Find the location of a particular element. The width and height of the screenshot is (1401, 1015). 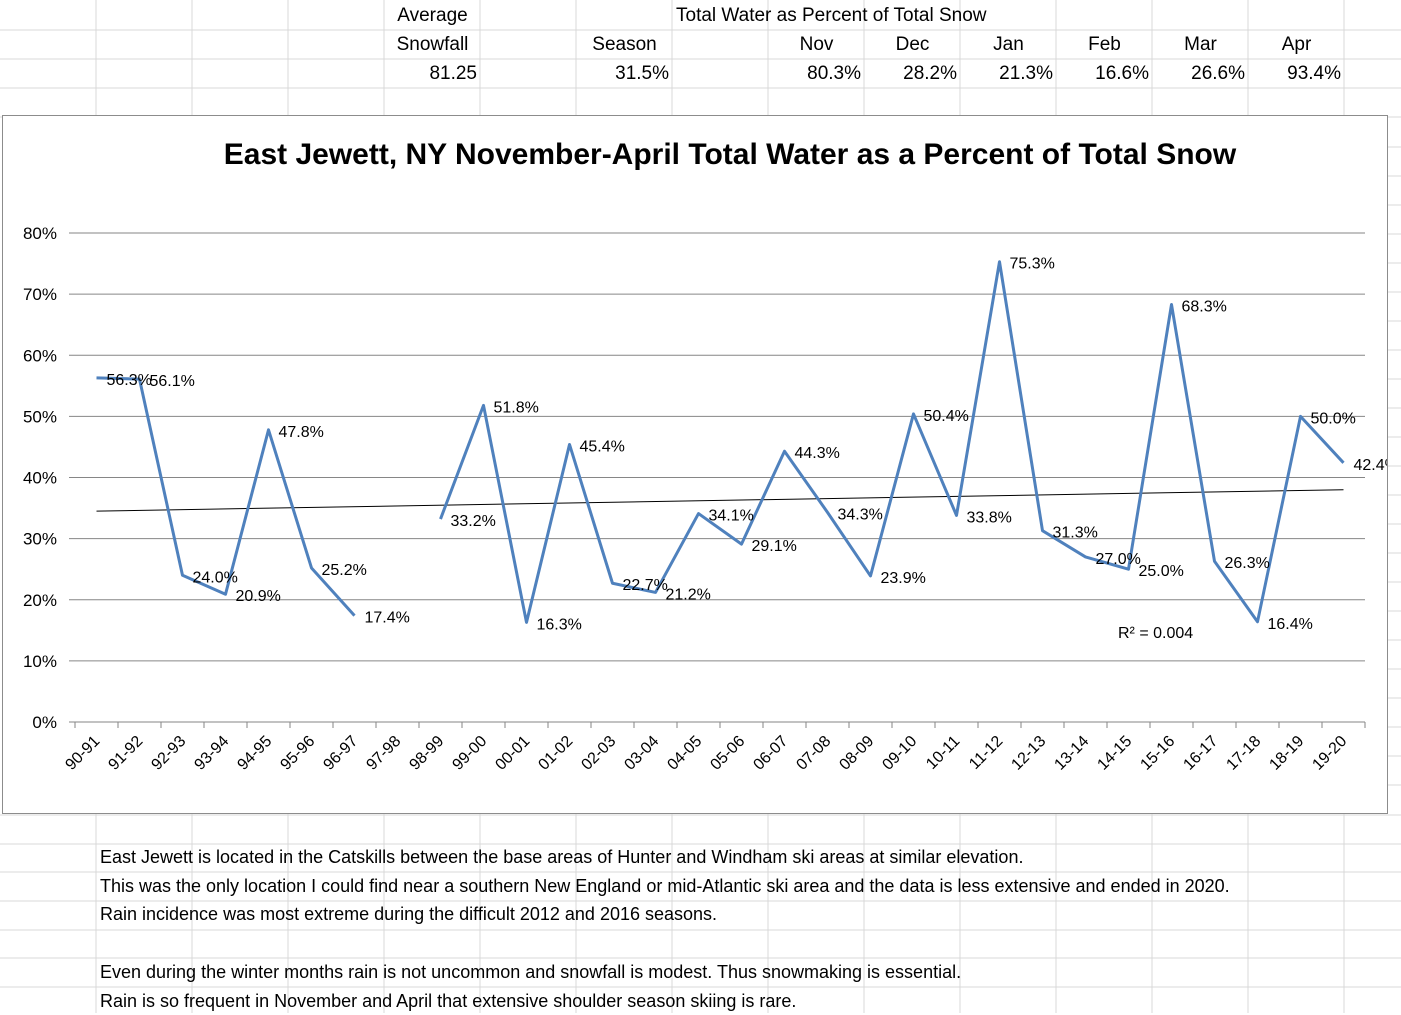

season-value: 31.5% is located at coordinates (642, 73).